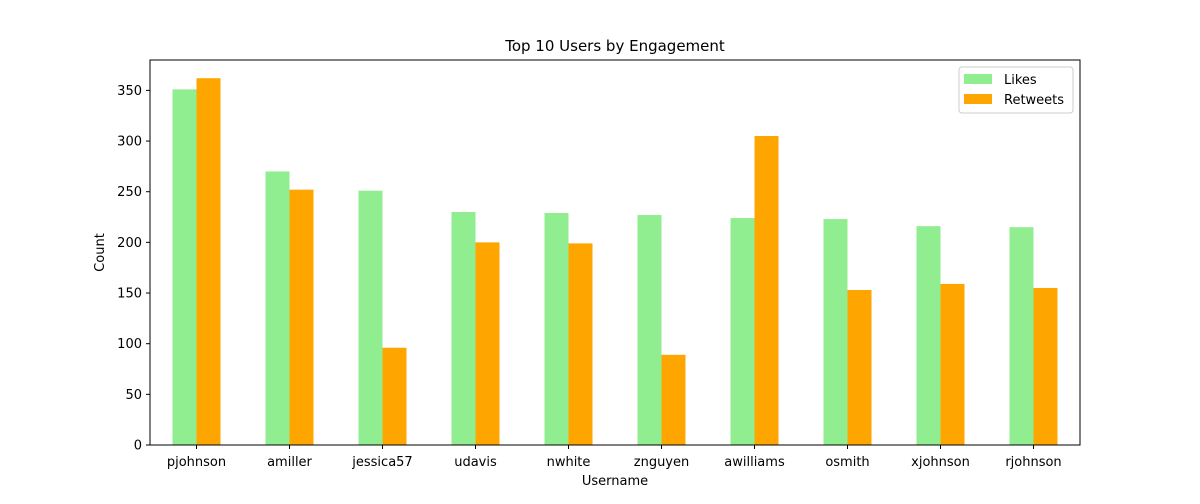  I want to click on bar-retweets-osmith, so click(859, 367).